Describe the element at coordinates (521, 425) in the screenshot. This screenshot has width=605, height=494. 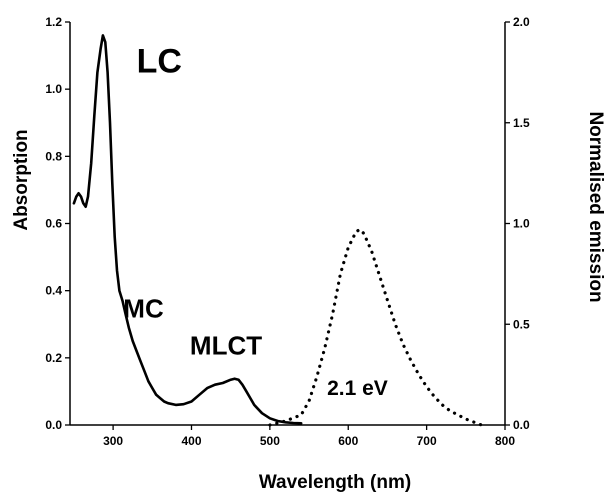
I see `y-right-tick-label: 0.0` at that location.